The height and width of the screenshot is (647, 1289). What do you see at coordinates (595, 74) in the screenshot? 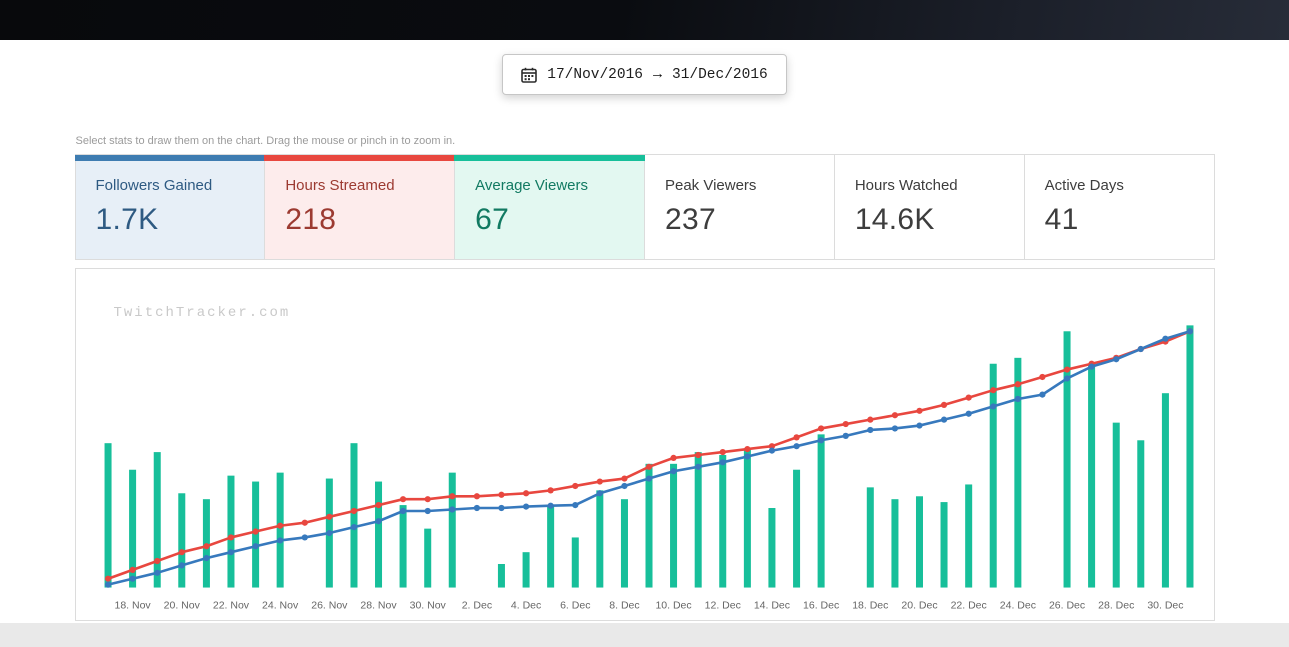
I see `date-range-start: 17/Nov/2016` at bounding box center [595, 74].